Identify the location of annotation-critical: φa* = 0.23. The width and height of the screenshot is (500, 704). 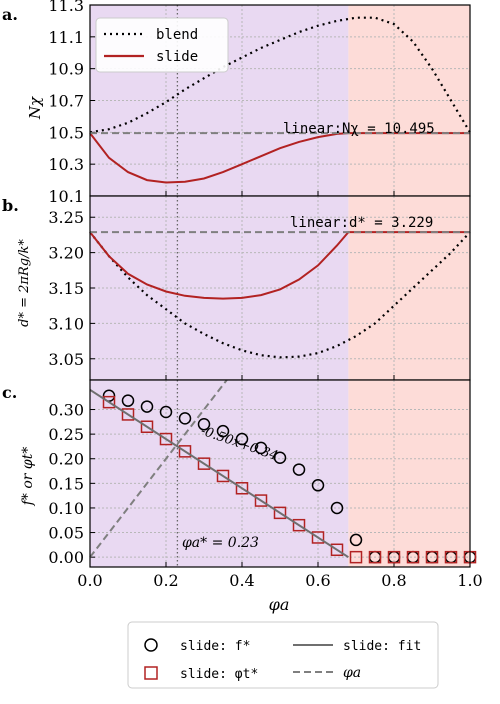
(220, 543).